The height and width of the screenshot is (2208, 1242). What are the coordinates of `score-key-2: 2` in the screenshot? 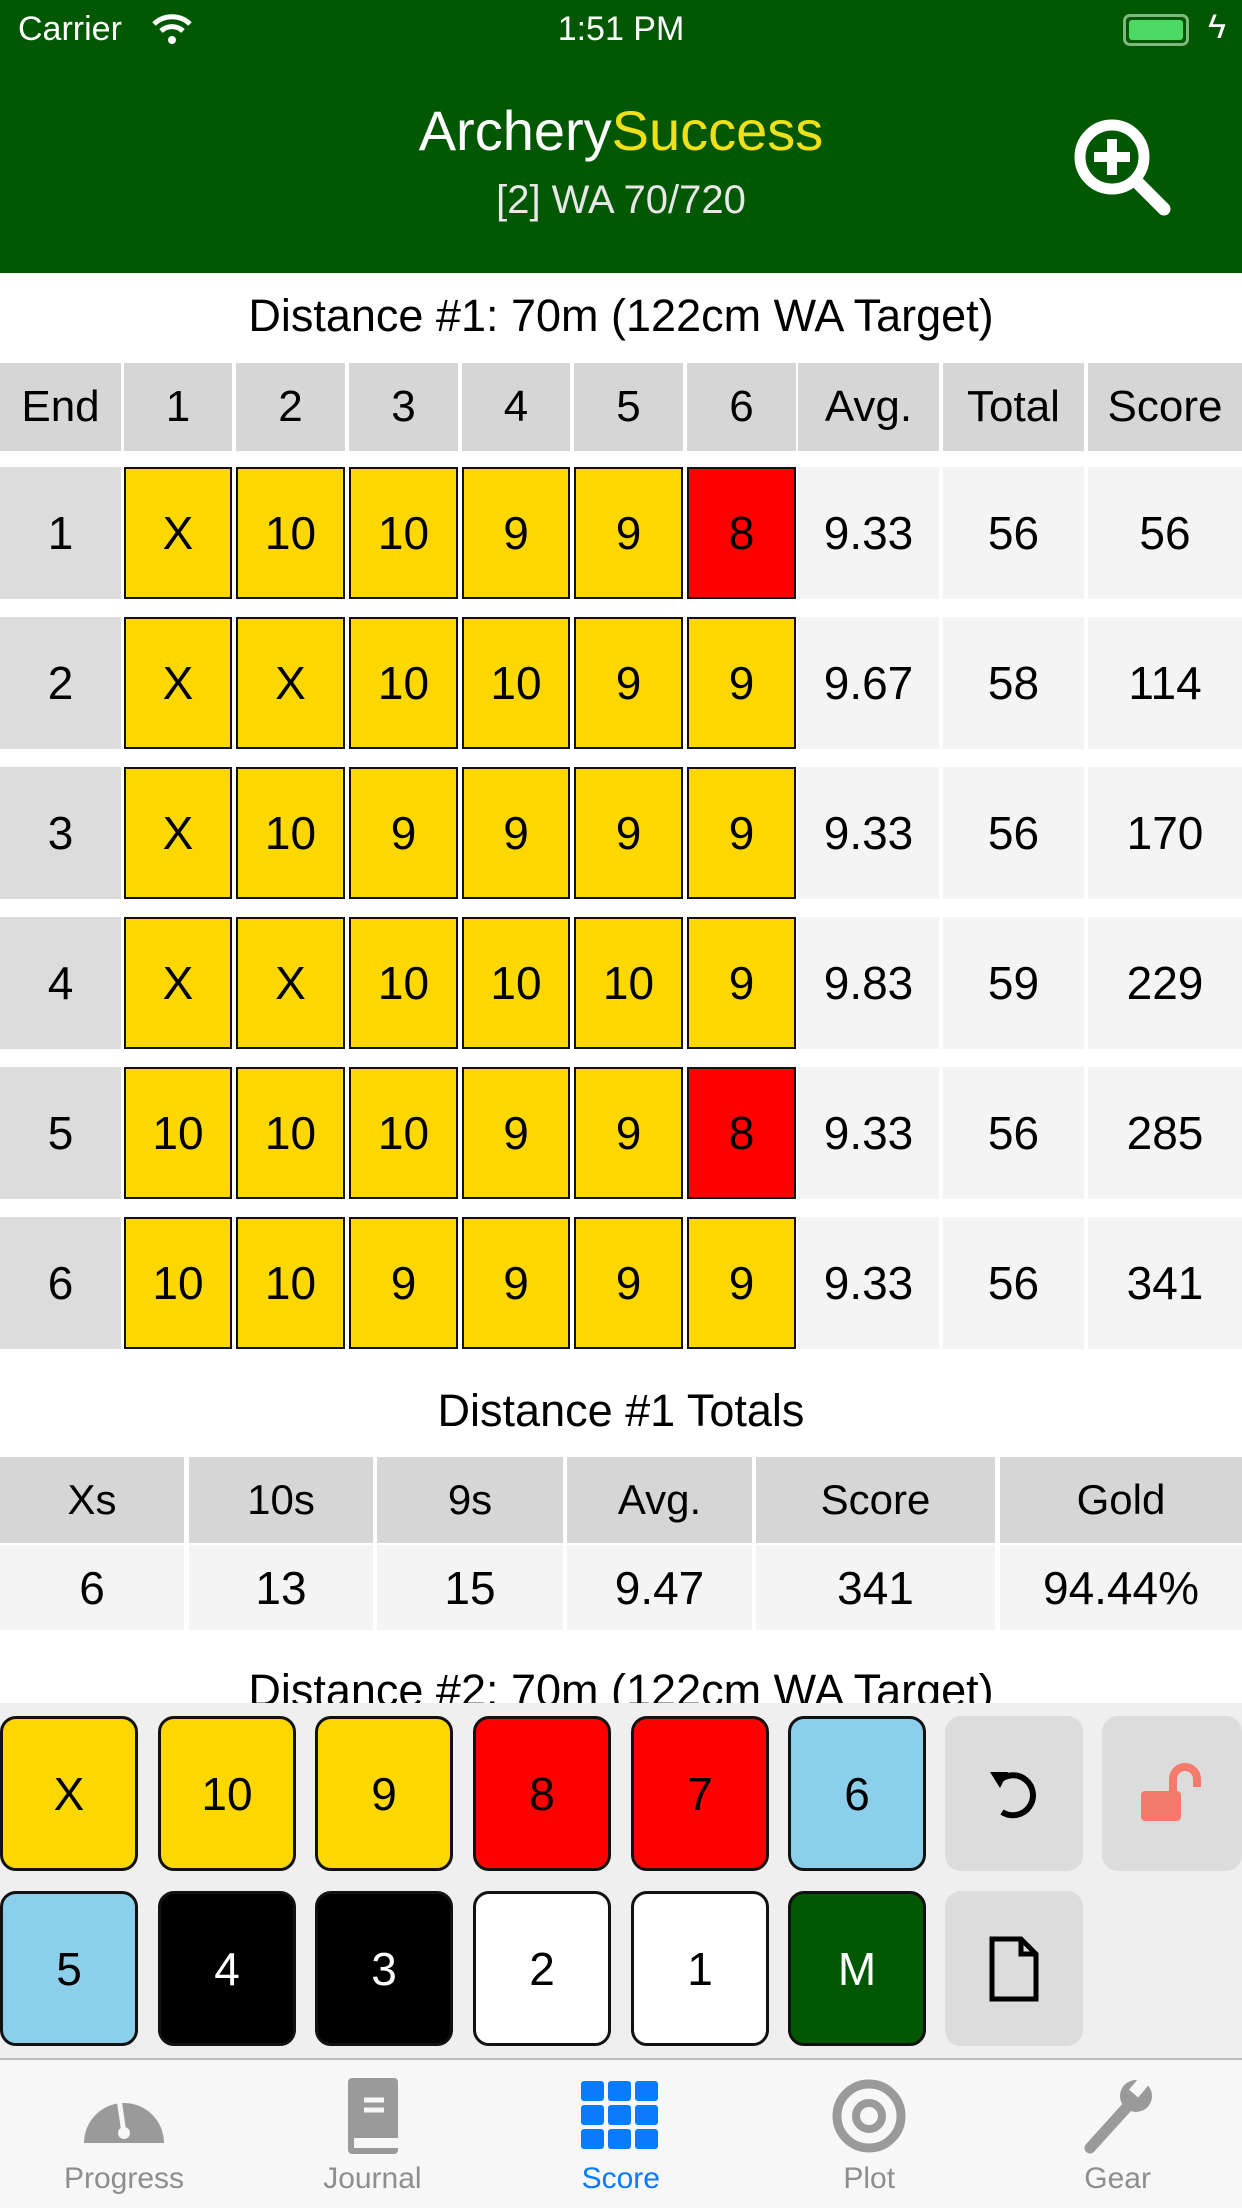 It's located at (542, 1968).